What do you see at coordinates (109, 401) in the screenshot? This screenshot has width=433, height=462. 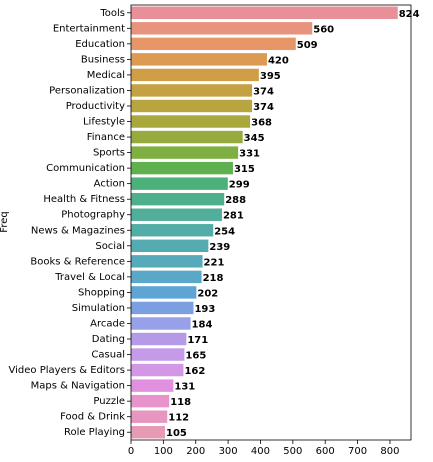 I see `y-tick-label: Puzzle` at bounding box center [109, 401].